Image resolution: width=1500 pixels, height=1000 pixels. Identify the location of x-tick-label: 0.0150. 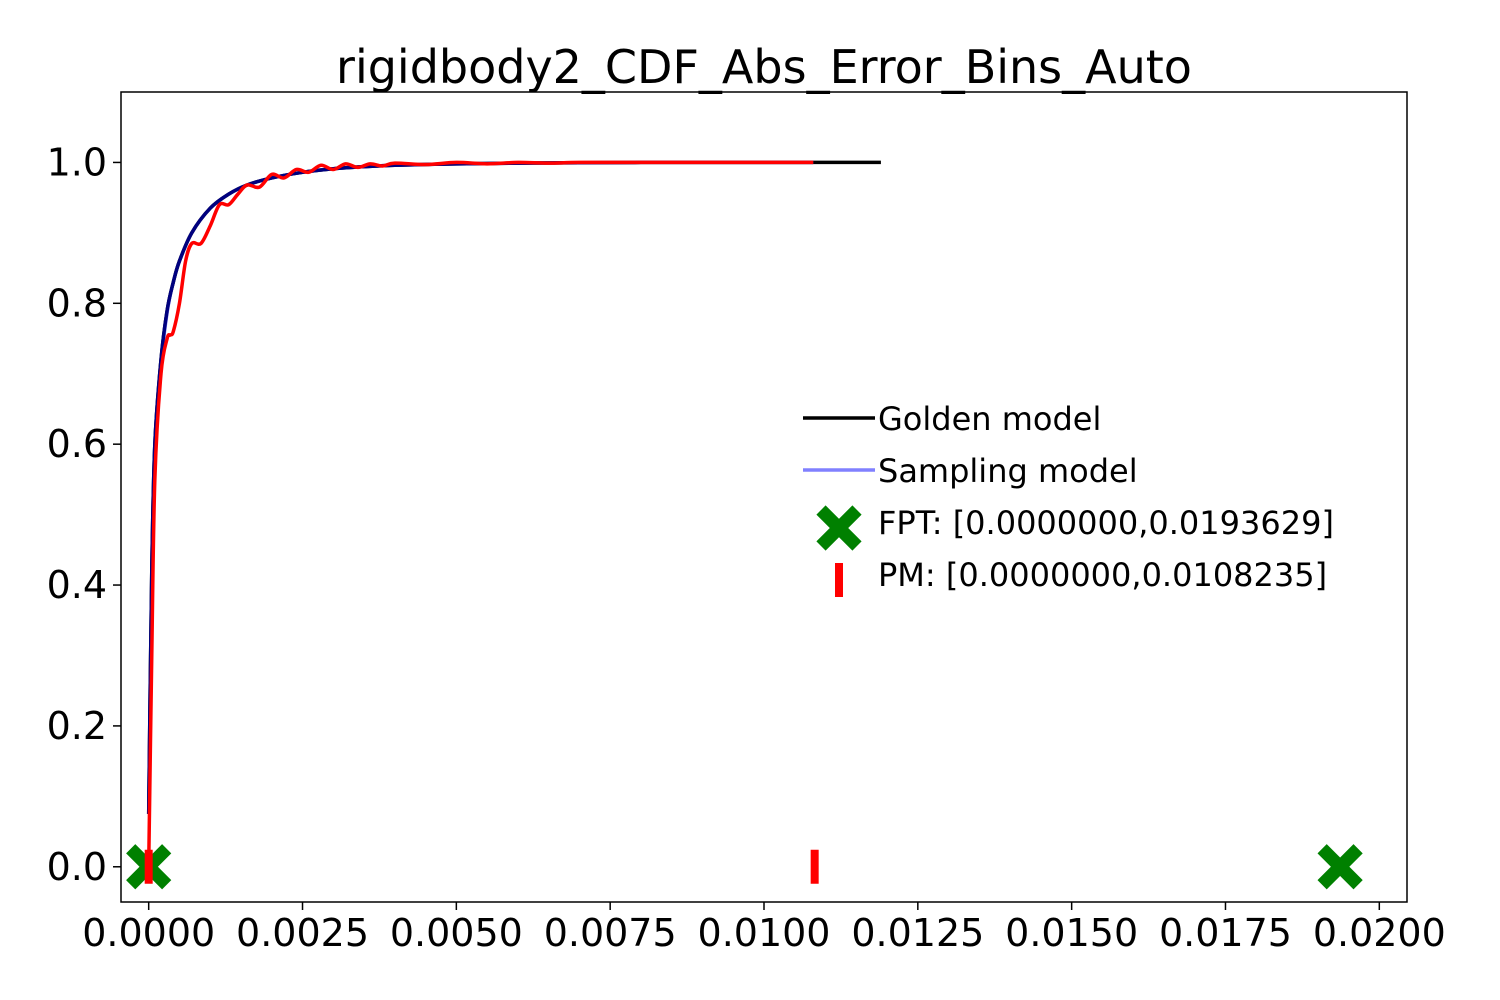
(1071, 933).